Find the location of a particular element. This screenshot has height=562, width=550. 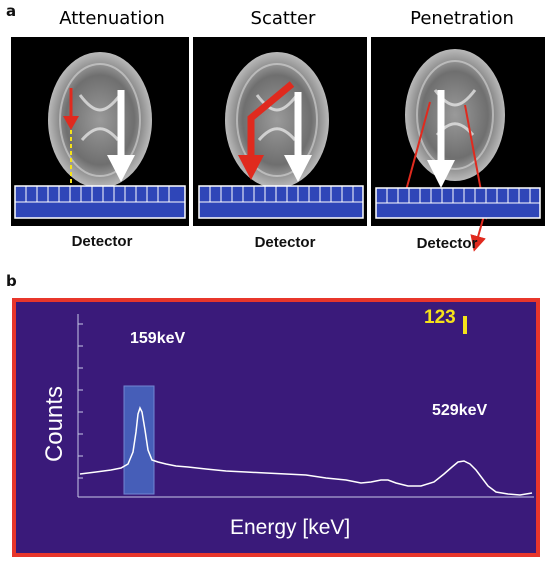

detector-label-2: Detector is located at coordinates (285, 242).